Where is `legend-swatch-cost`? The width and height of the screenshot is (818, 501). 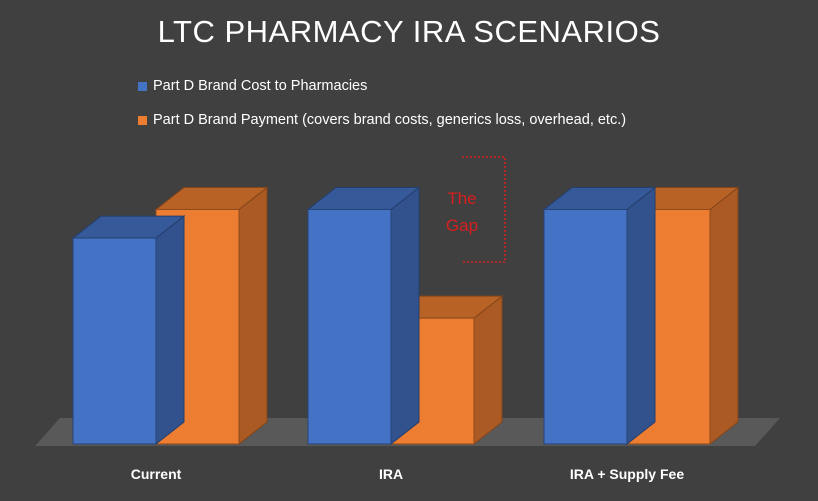
legend-swatch-cost is located at coordinates (142, 86).